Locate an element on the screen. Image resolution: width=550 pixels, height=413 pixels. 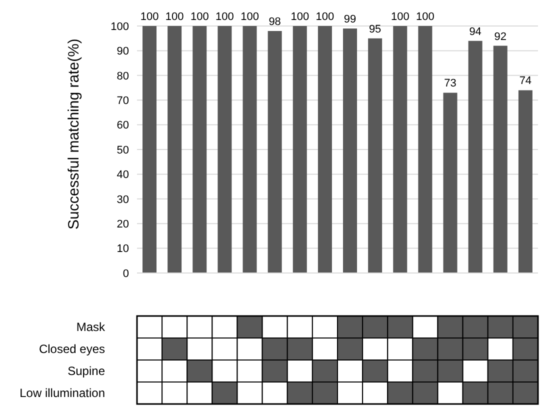
y-tick-label: 60 is located at coordinates (122, 126).